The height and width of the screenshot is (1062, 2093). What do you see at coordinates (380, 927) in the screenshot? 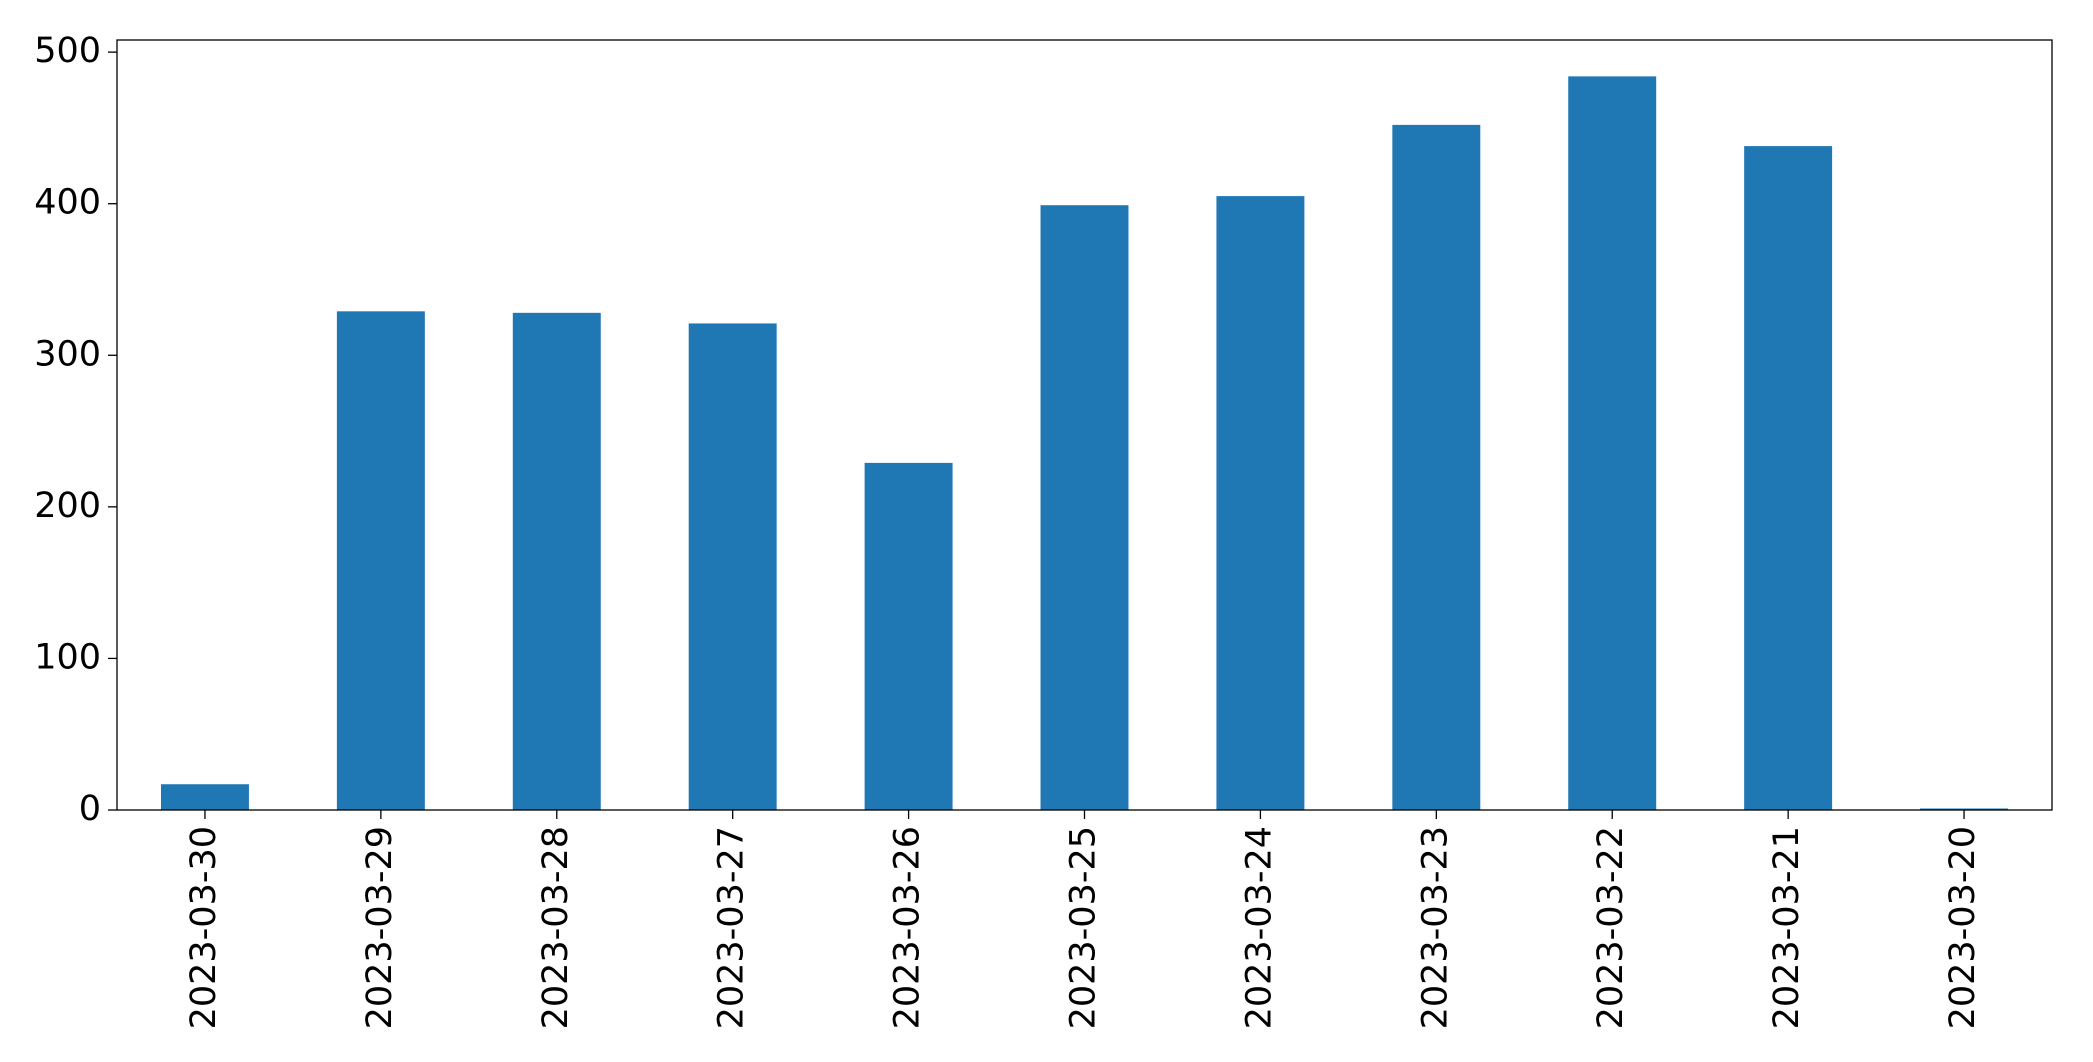
I see `x-tick-label: 2023-03-29` at bounding box center [380, 927].